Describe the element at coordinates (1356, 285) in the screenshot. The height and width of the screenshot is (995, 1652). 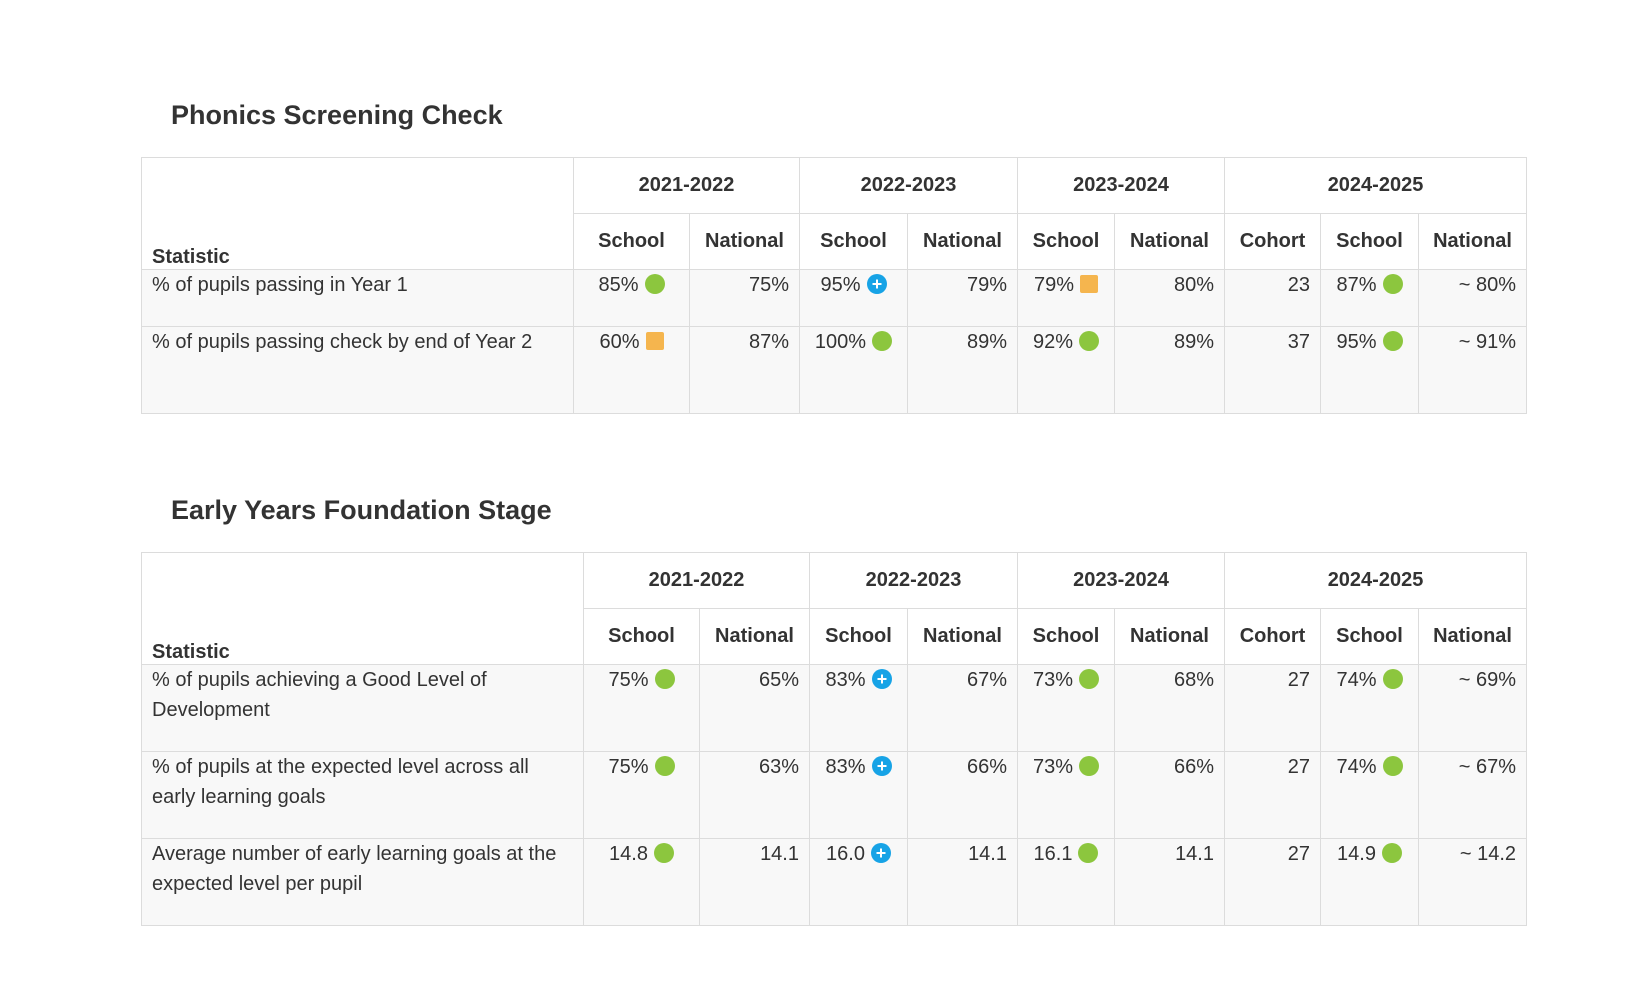
I see `school-value: 87%` at that location.